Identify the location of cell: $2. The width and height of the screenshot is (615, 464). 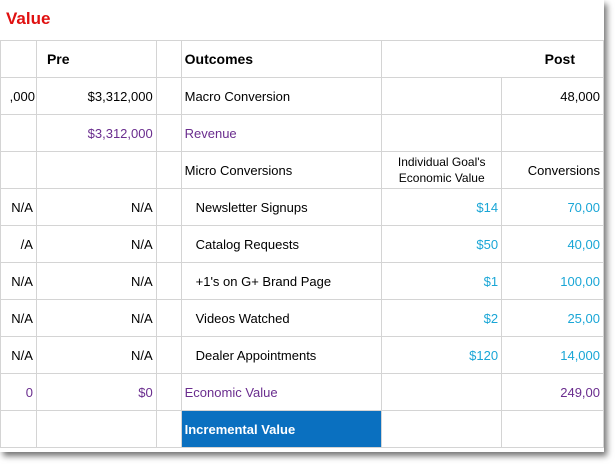
(442, 318).